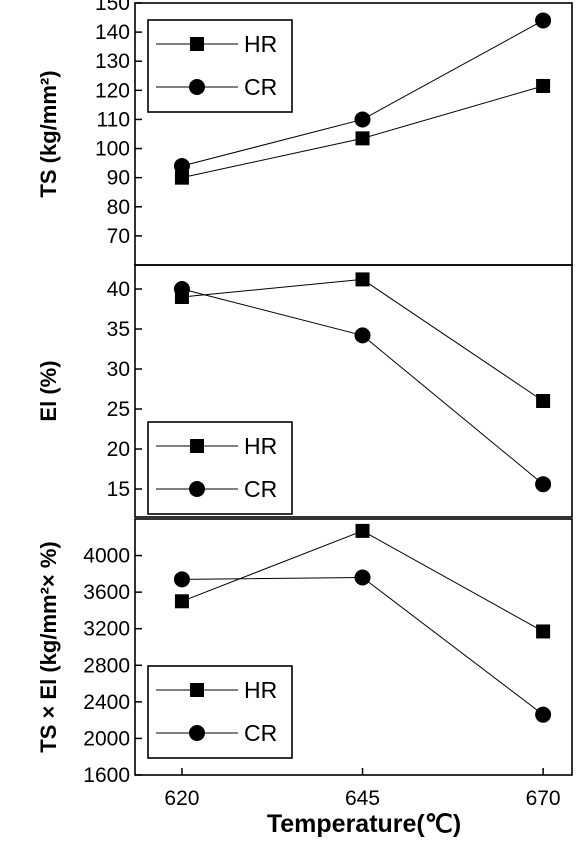 The width and height of the screenshot is (578, 841). Describe the element at coordinates (181, 798) in the screenshot. I see `x-tick-label: 620` at that location.